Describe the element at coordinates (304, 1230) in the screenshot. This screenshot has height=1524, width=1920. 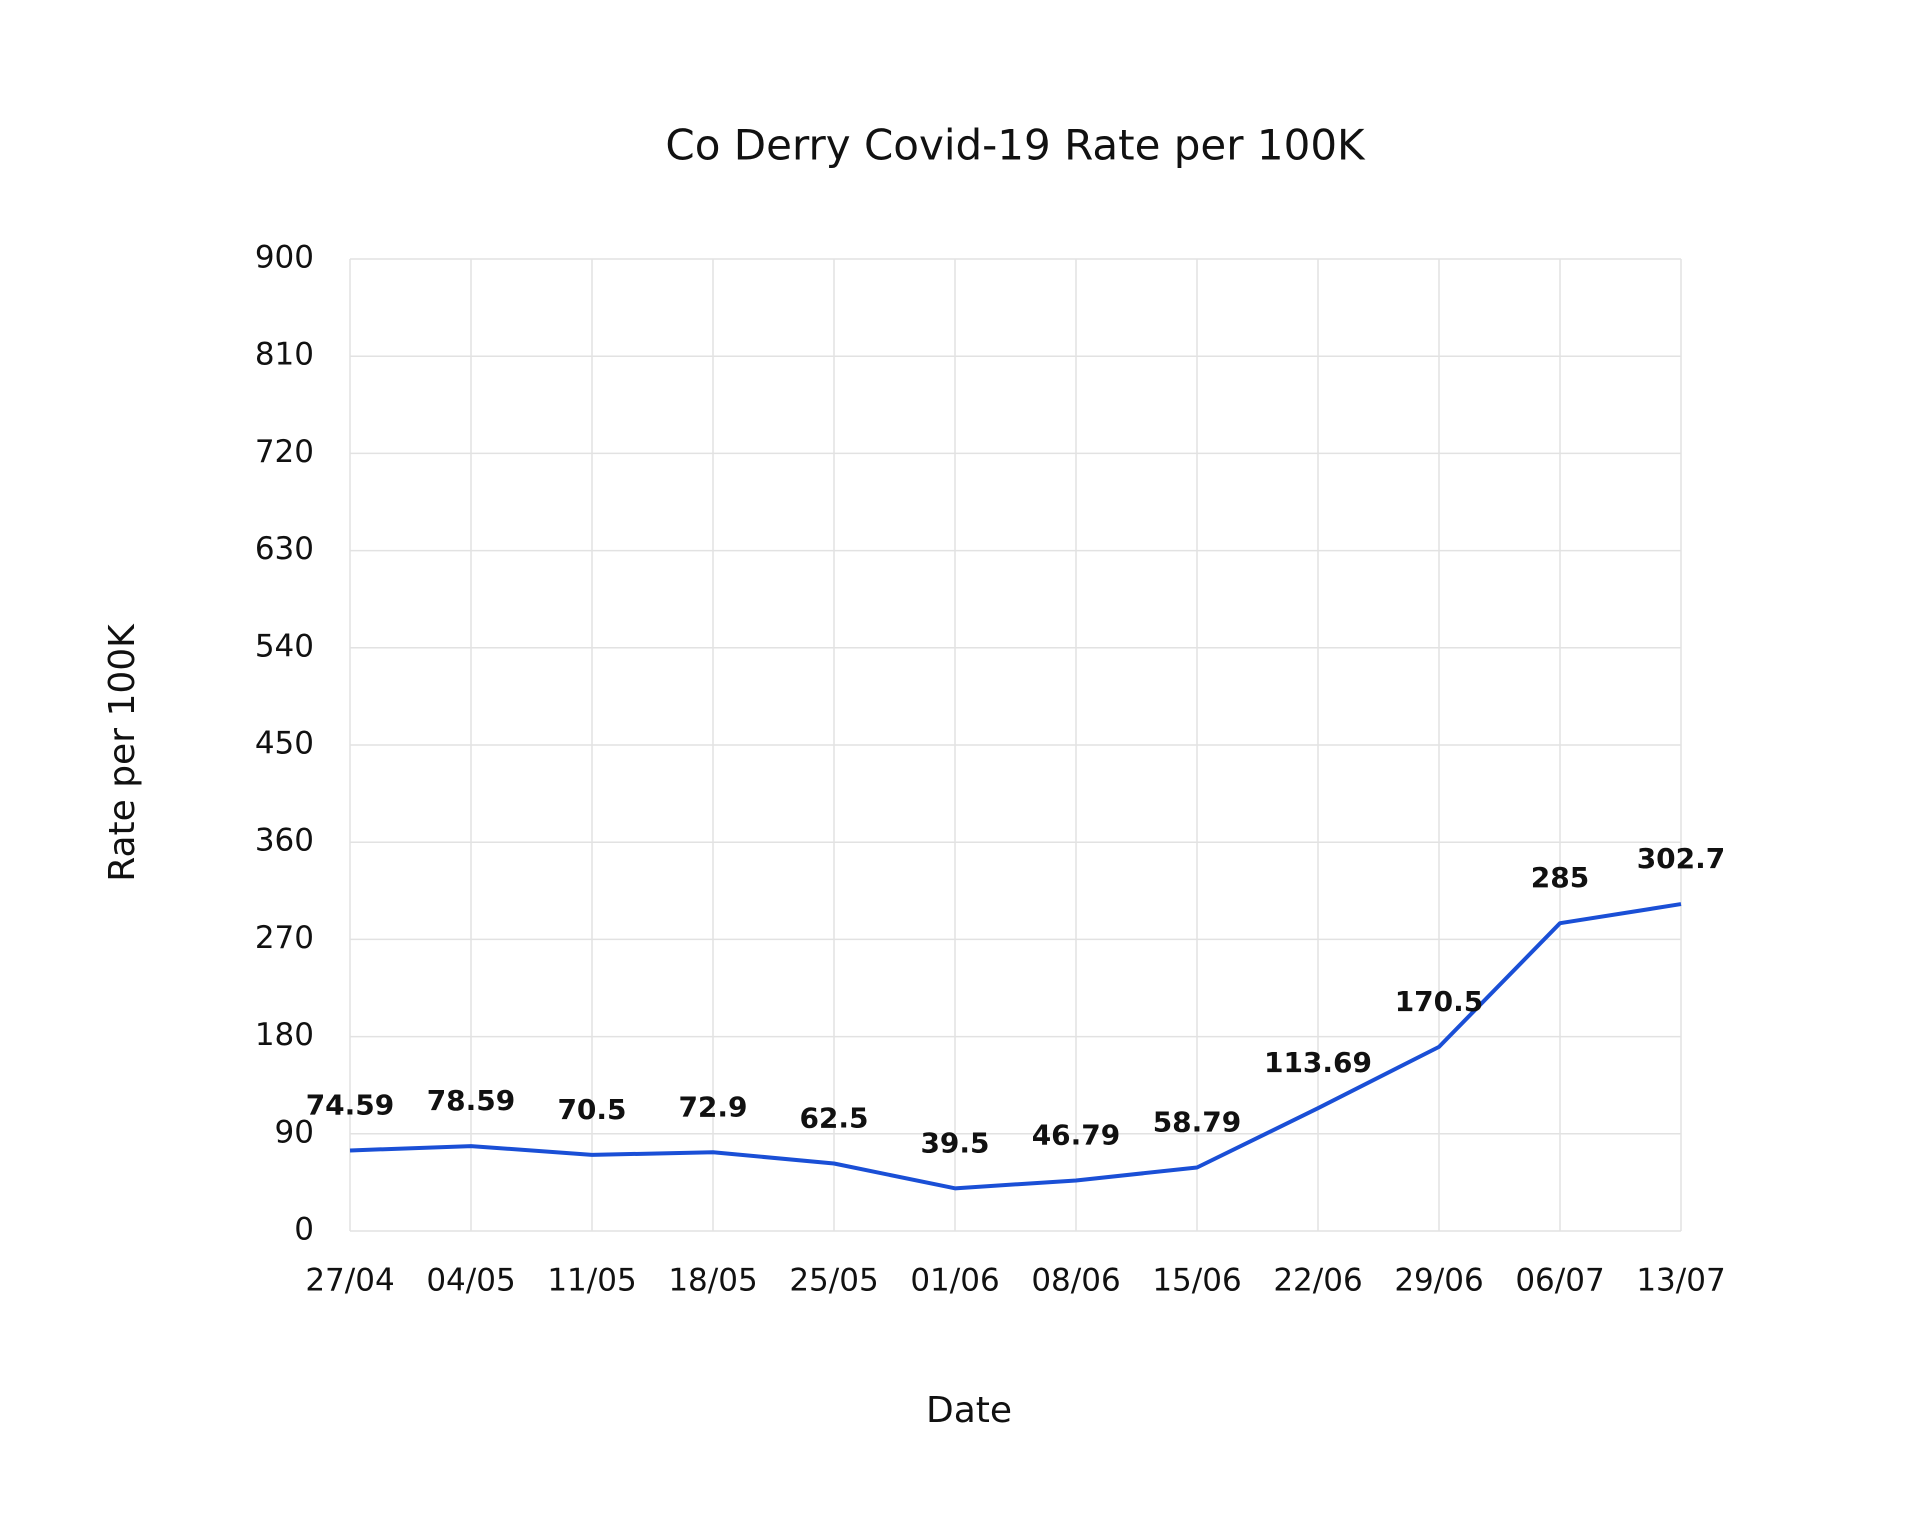
I see `y-tick-label: 0` at that location.